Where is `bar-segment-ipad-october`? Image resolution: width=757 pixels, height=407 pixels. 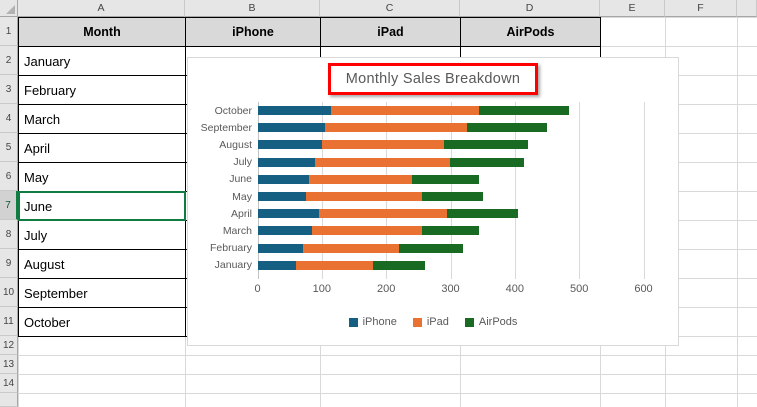
bar-segment-ipad-october is located at coordinates (405, 110).